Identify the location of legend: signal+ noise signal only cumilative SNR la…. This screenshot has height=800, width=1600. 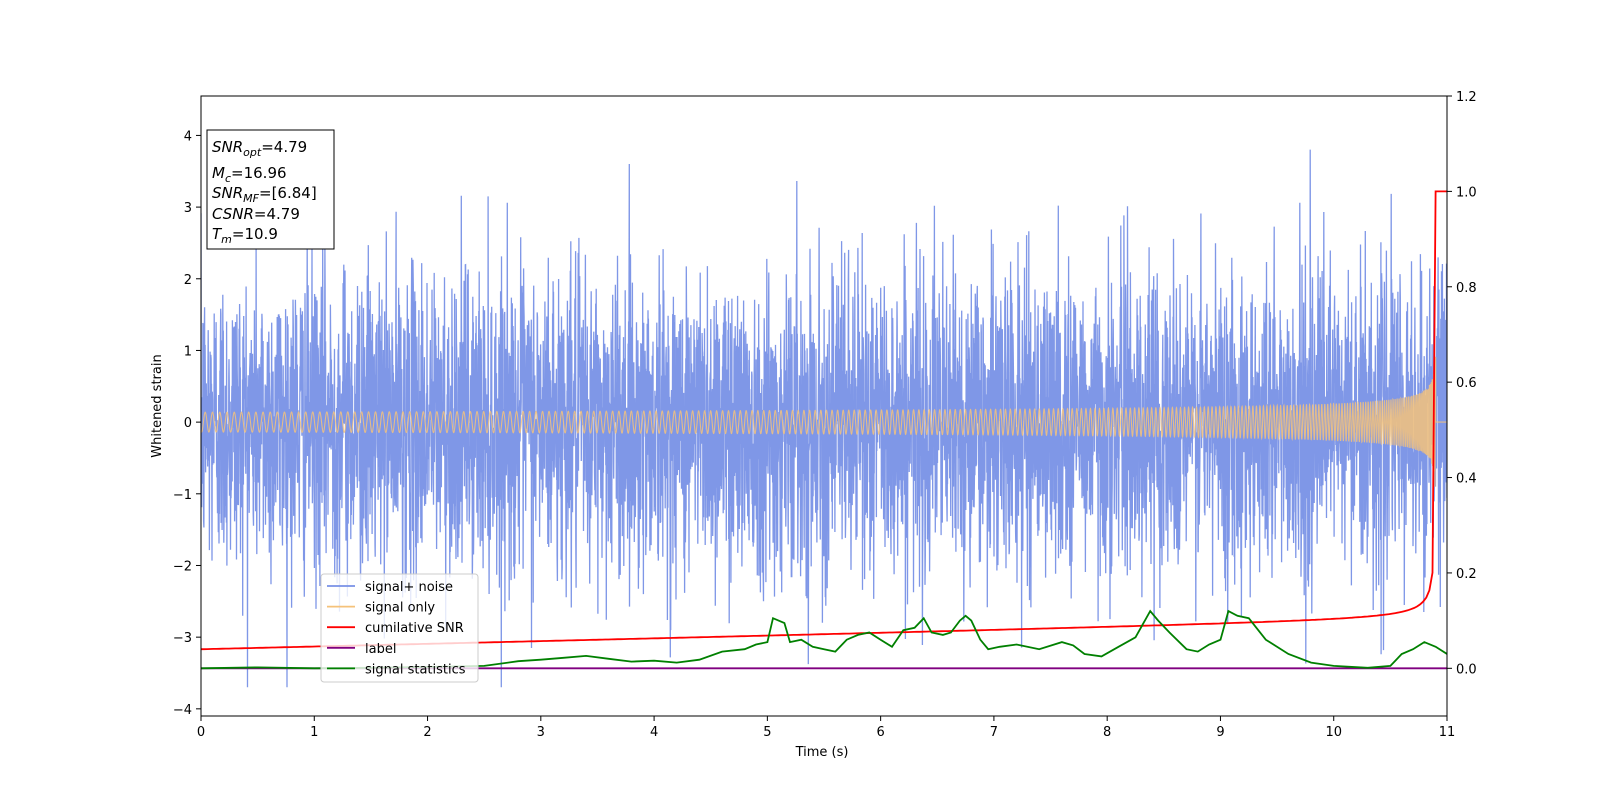
(399, 628).